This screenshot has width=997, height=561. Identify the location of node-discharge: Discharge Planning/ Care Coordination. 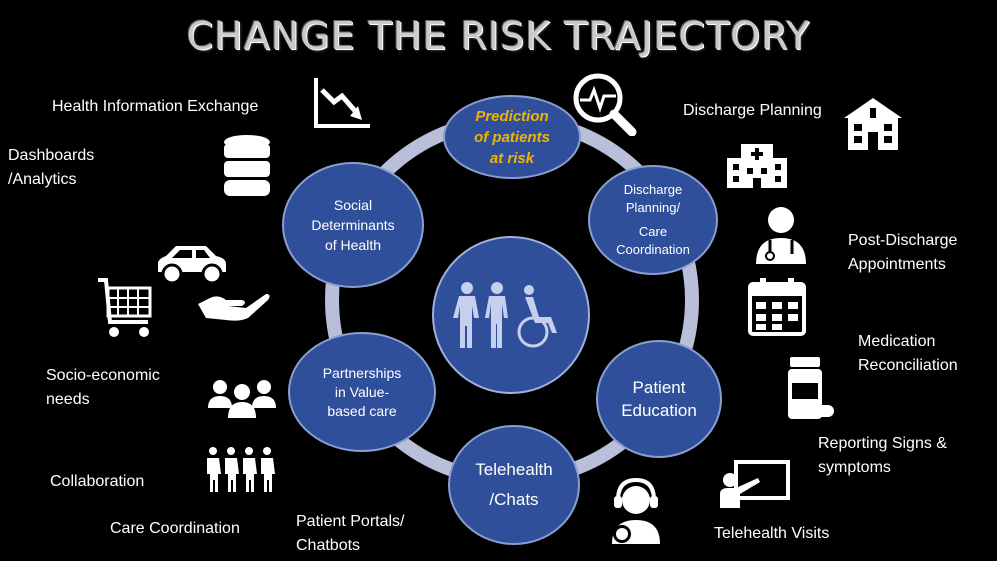
(653, 220).